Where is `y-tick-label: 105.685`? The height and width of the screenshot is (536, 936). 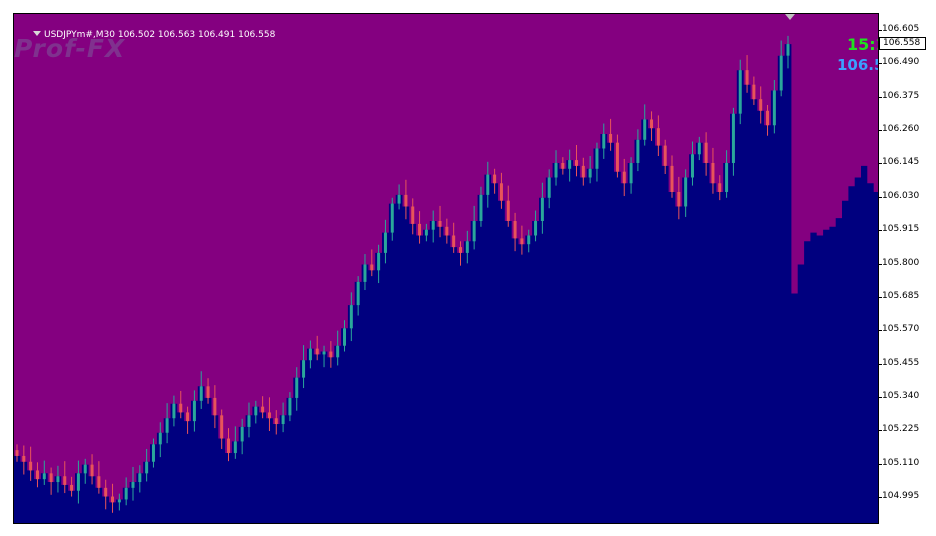 y-tick-label: 105.685 is located at coordinates (901, 295).